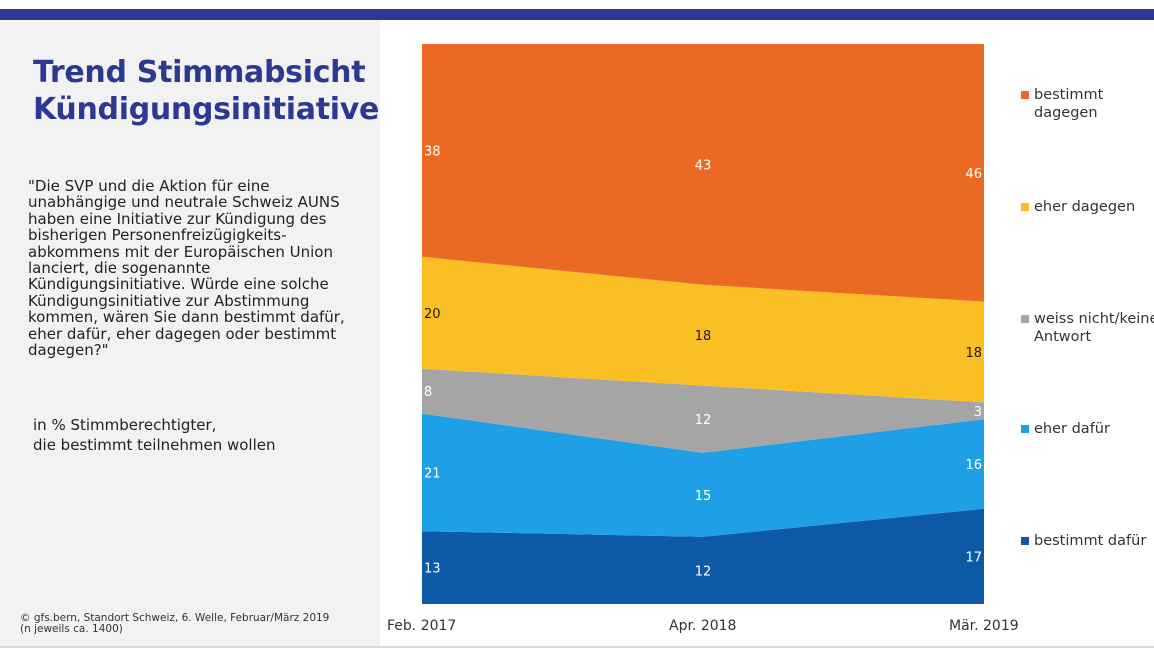  I want to click on data-label-eher-daf-r-1: 15, so click(703, 496).